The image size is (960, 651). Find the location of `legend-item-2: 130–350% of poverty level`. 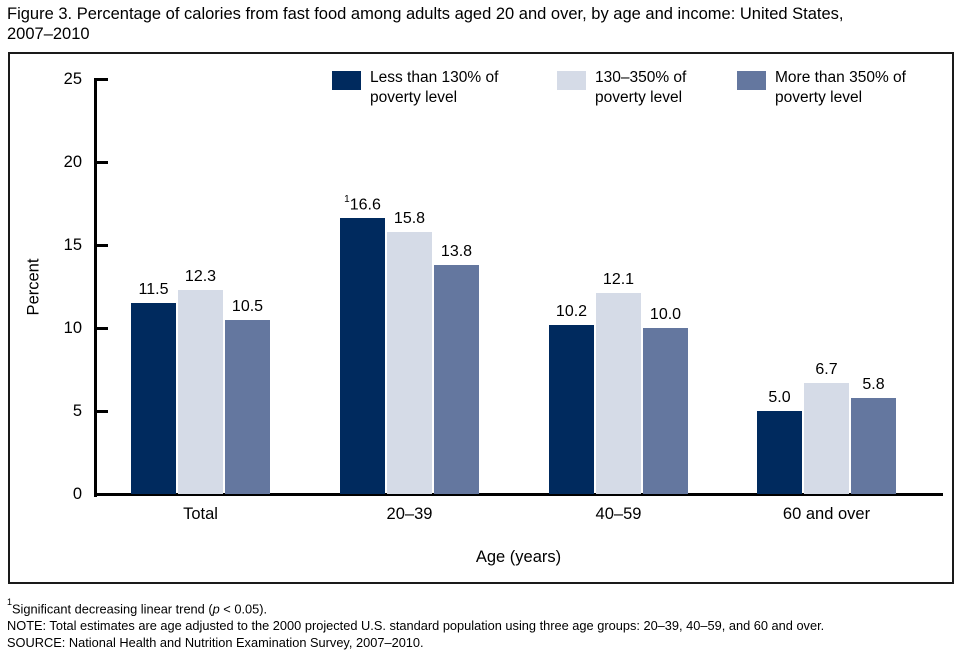

legend-item-2: 130–350% of poverty level is located at coordinates (621, 88).